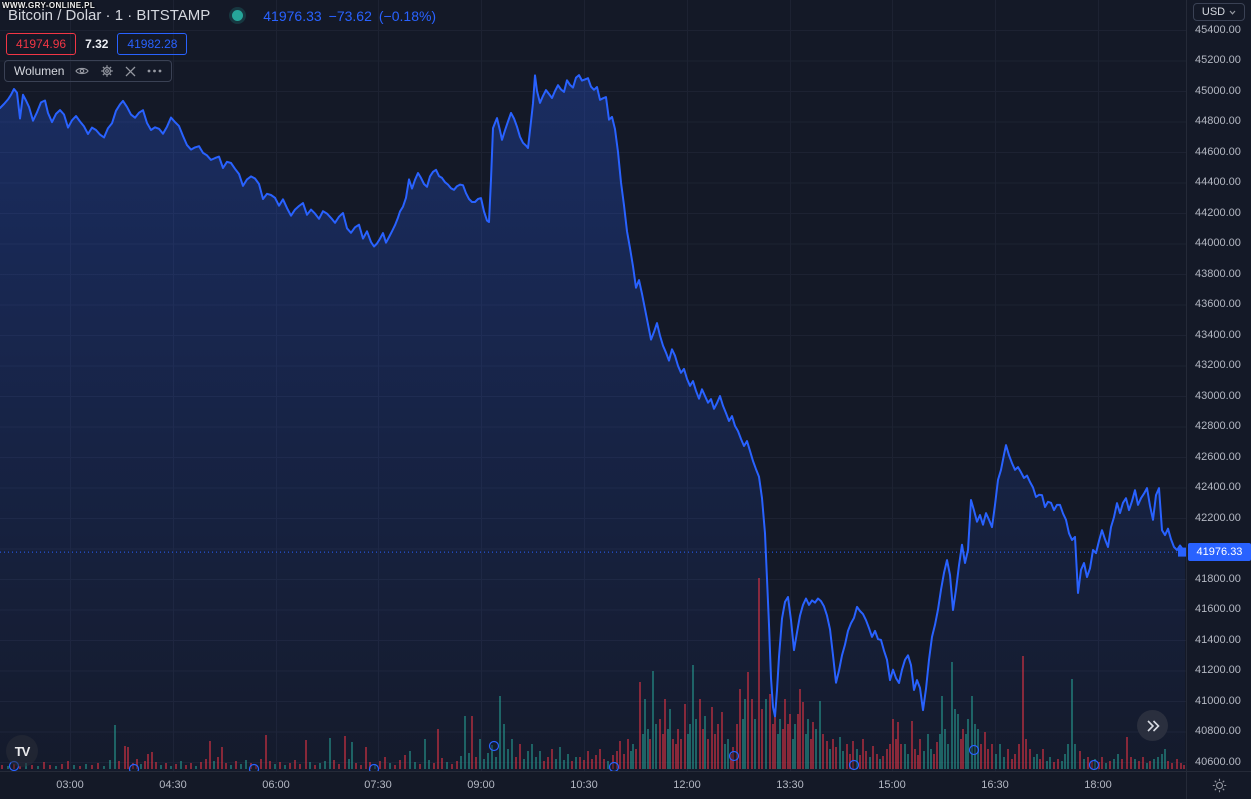 The height and width of the screenshot is (799, 1251). What do you see at coordinates (1218, 90) in the screenshot?
I see `price-tick: 45000.00` at bounding box center [1218, 90].